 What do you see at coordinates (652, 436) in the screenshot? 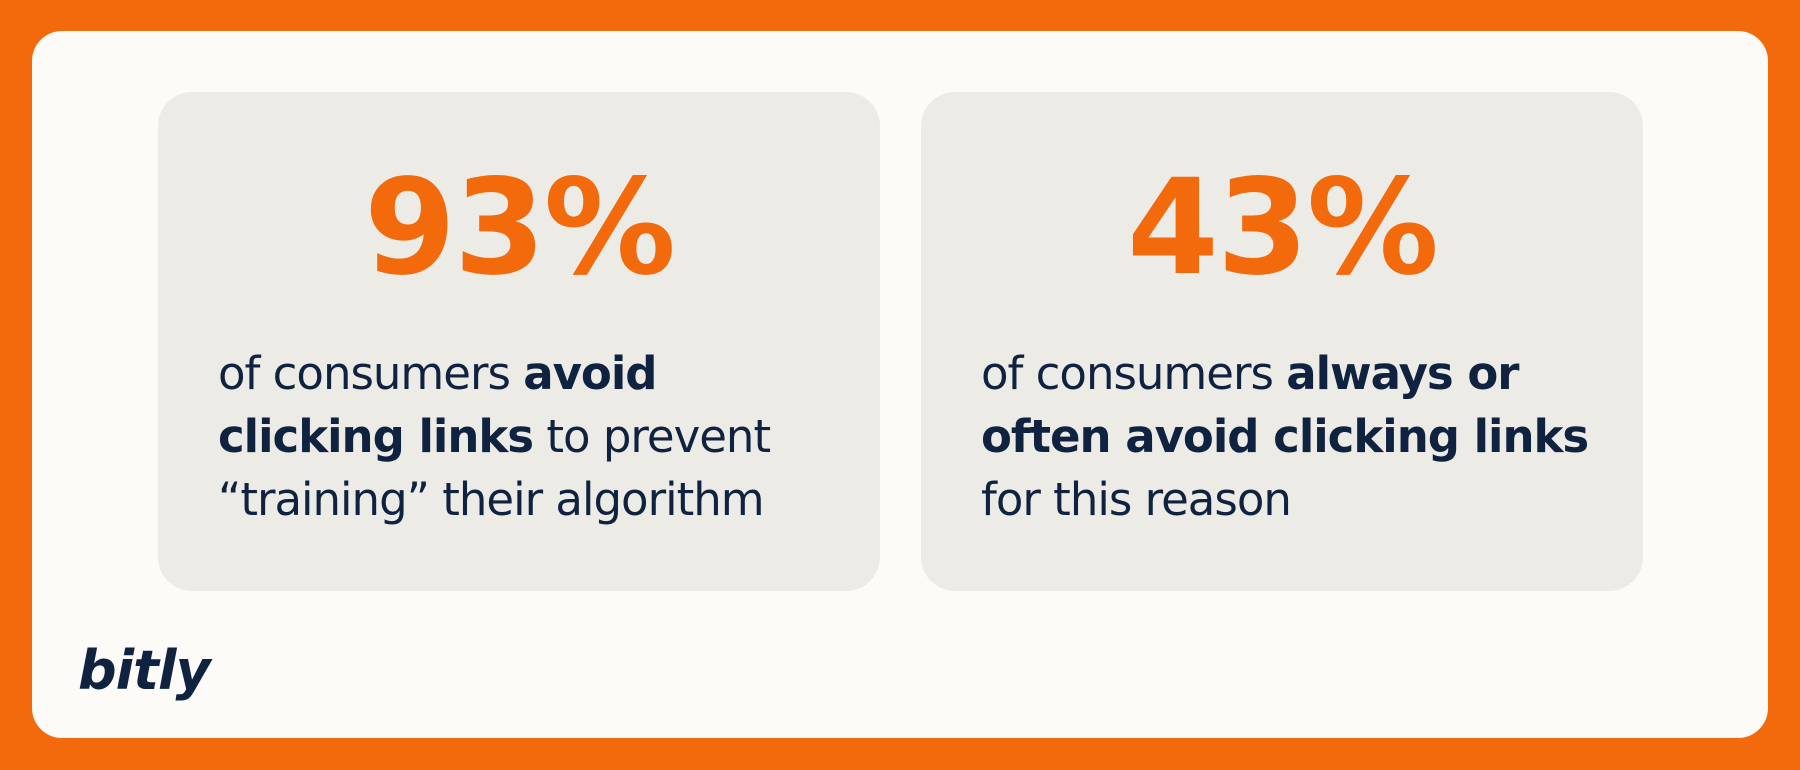
I see `text: to prevent` at bounding box center [652, 436].